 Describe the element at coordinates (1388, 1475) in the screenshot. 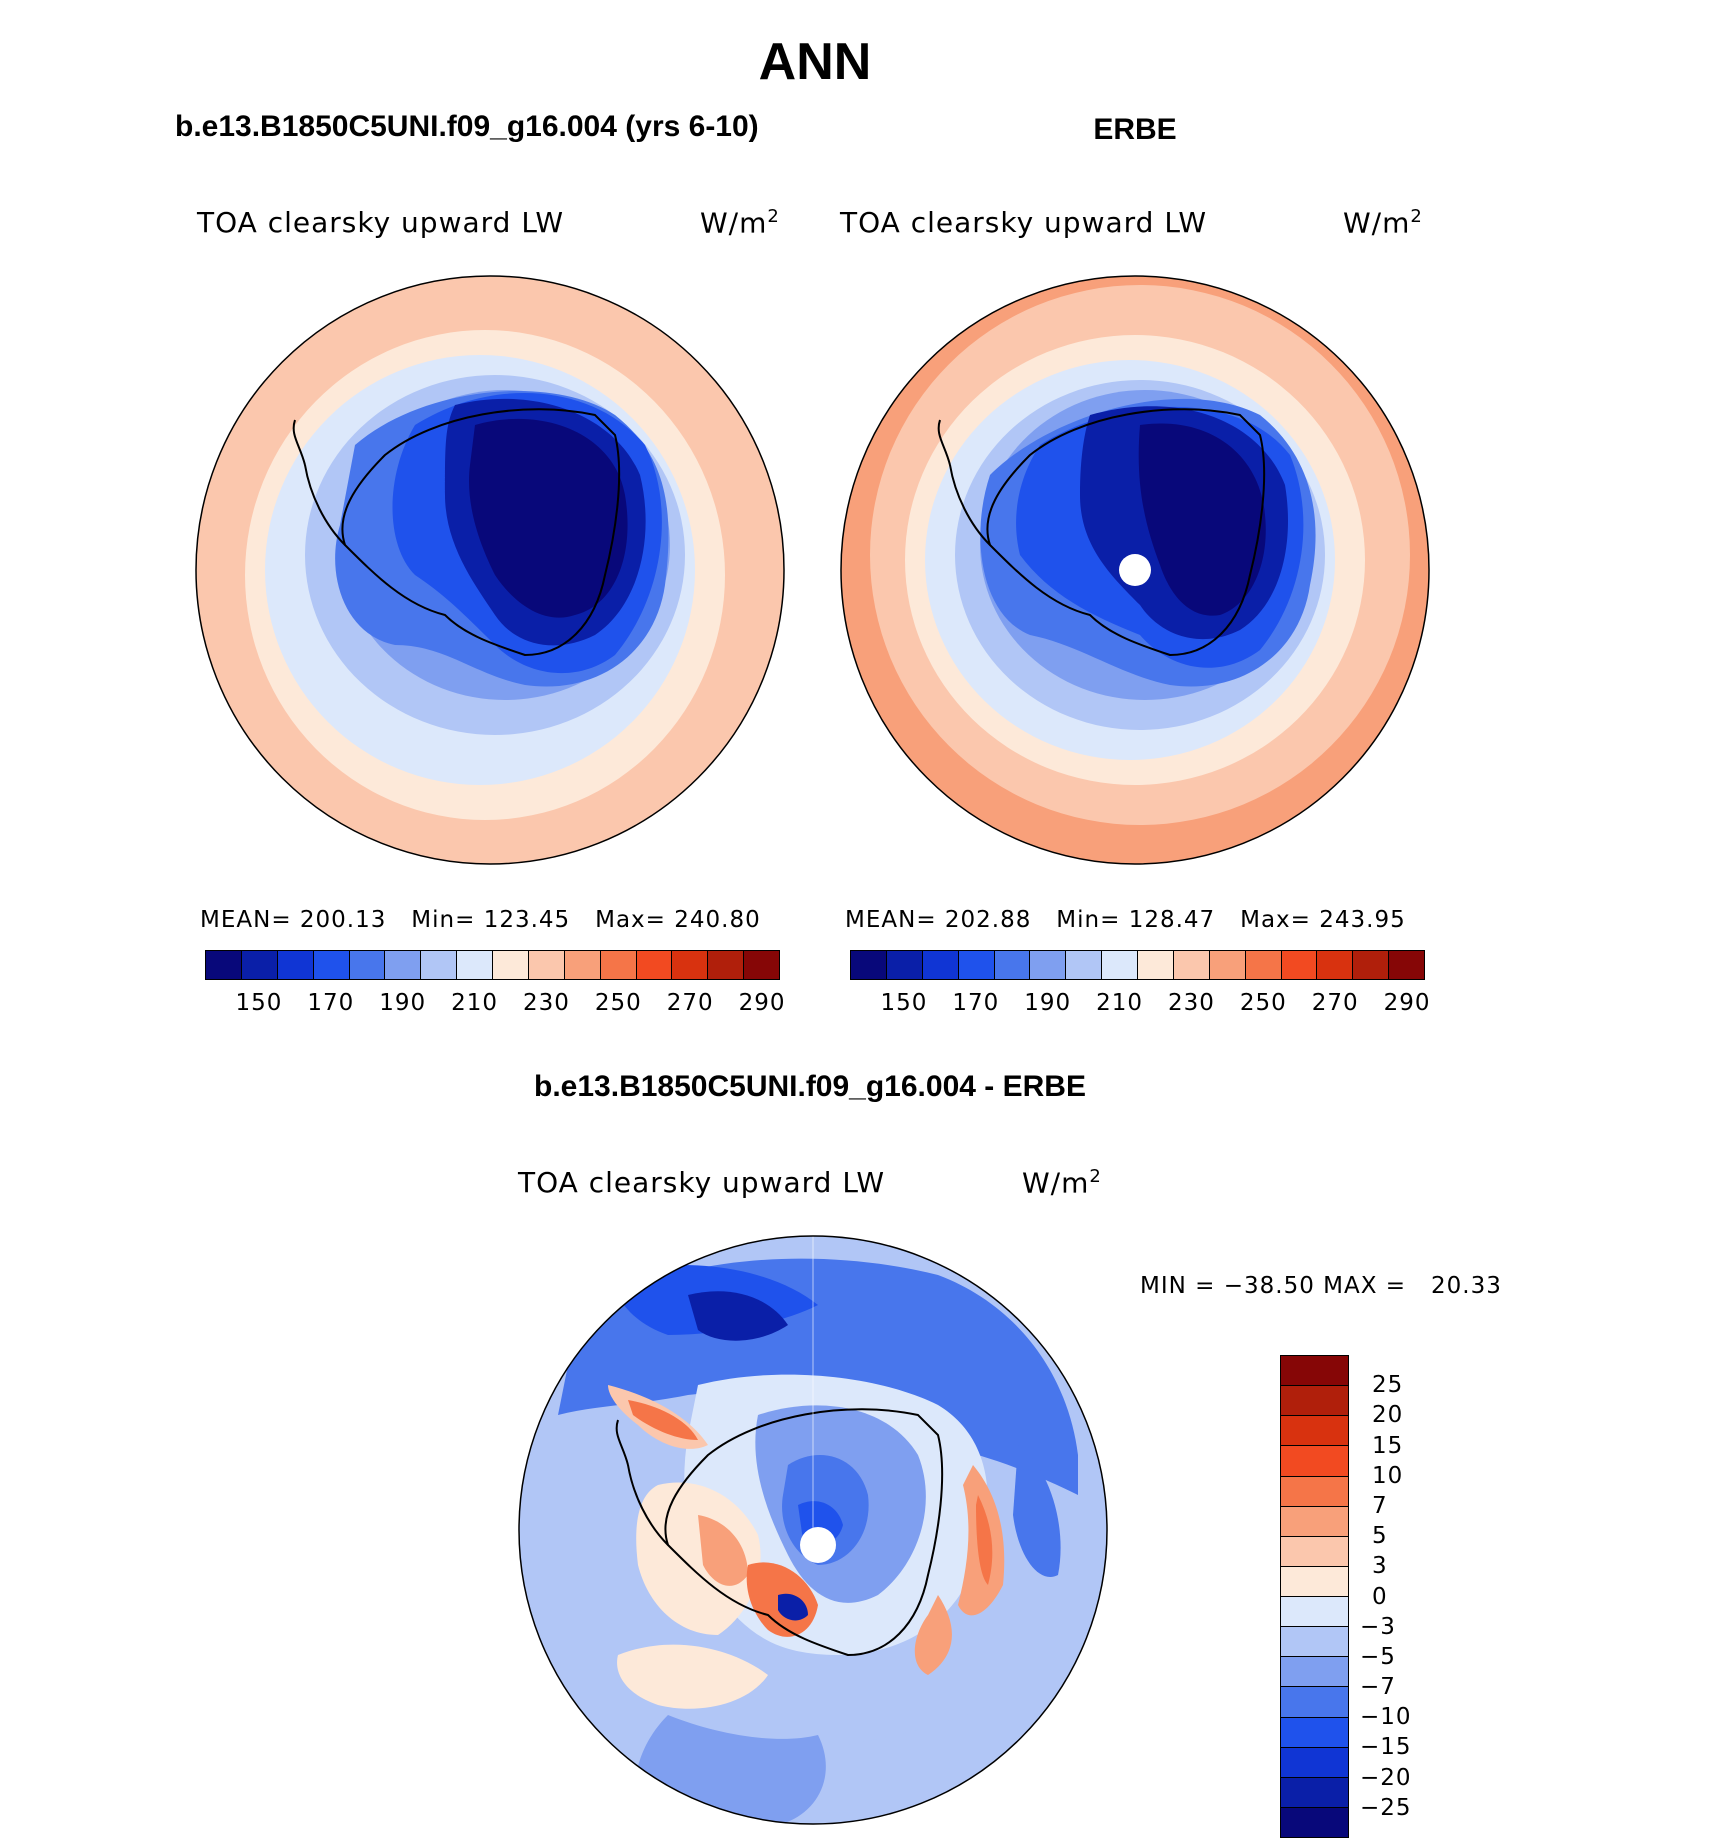

I see `diff-colorbar-tick-label: 10` at that location.